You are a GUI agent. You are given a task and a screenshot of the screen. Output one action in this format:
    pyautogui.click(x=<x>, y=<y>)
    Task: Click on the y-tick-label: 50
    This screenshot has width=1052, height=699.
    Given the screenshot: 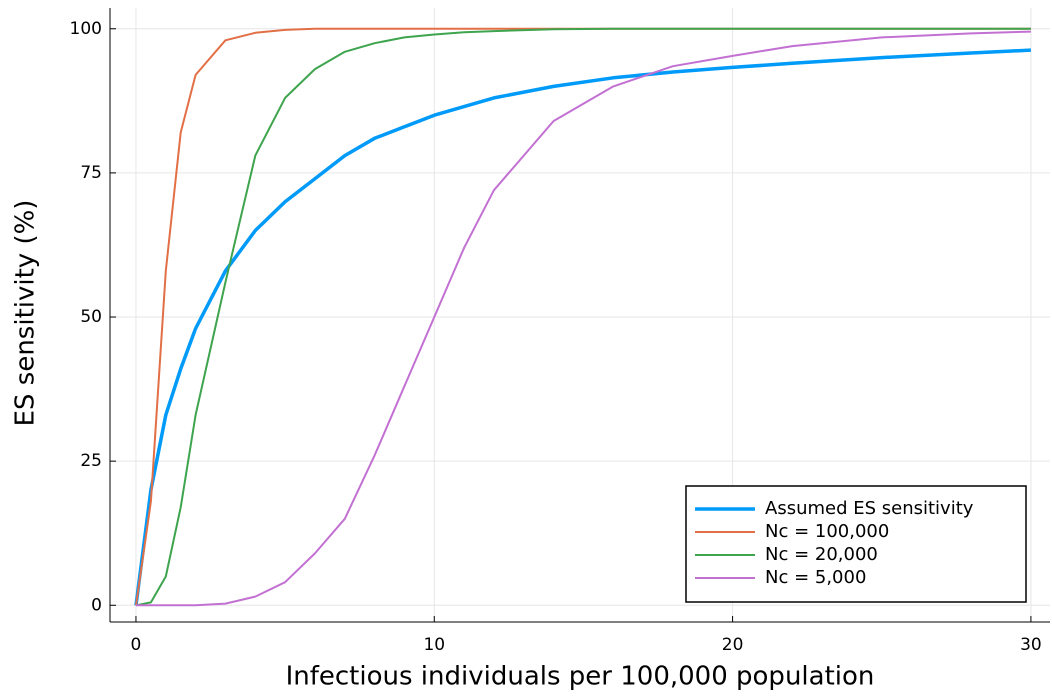 What is the action you would take?
    pyautogui.click(x=91, y=317)
    